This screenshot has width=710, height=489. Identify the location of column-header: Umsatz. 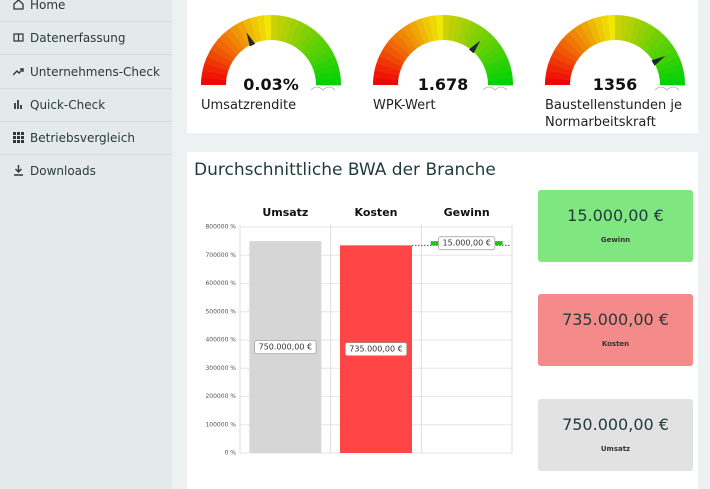
(285, 212).